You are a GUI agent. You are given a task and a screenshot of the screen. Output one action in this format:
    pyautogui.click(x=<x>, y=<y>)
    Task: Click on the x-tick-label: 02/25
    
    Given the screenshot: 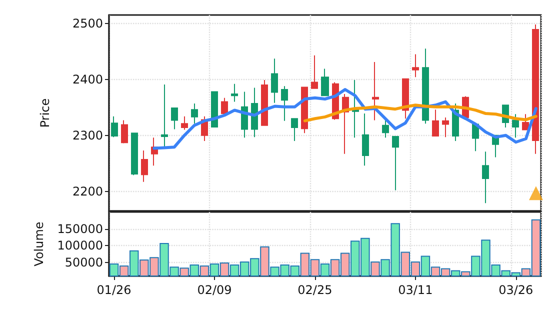 What is the action you would take?
    pyautogui.click(x=315, y=290)
    